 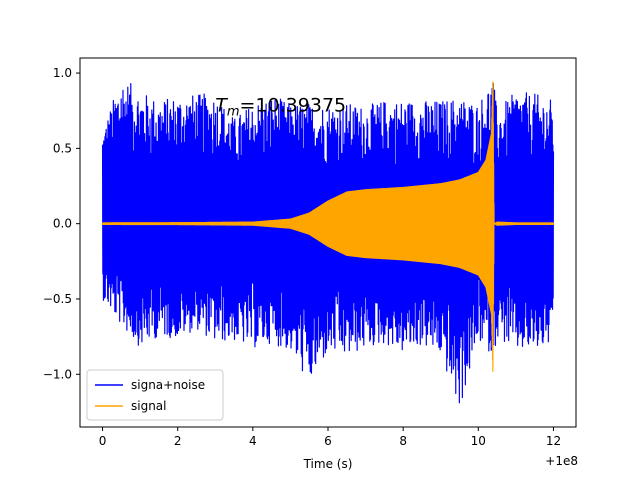 I want to click on y-tick-label: 0.0, so click(x=62, y=224).